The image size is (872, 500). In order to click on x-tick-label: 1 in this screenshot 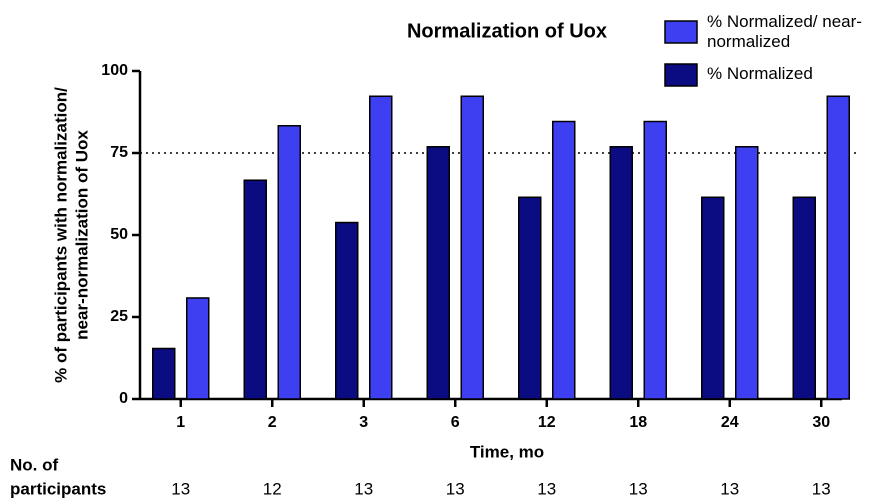, I will do `click(180, 422)`.